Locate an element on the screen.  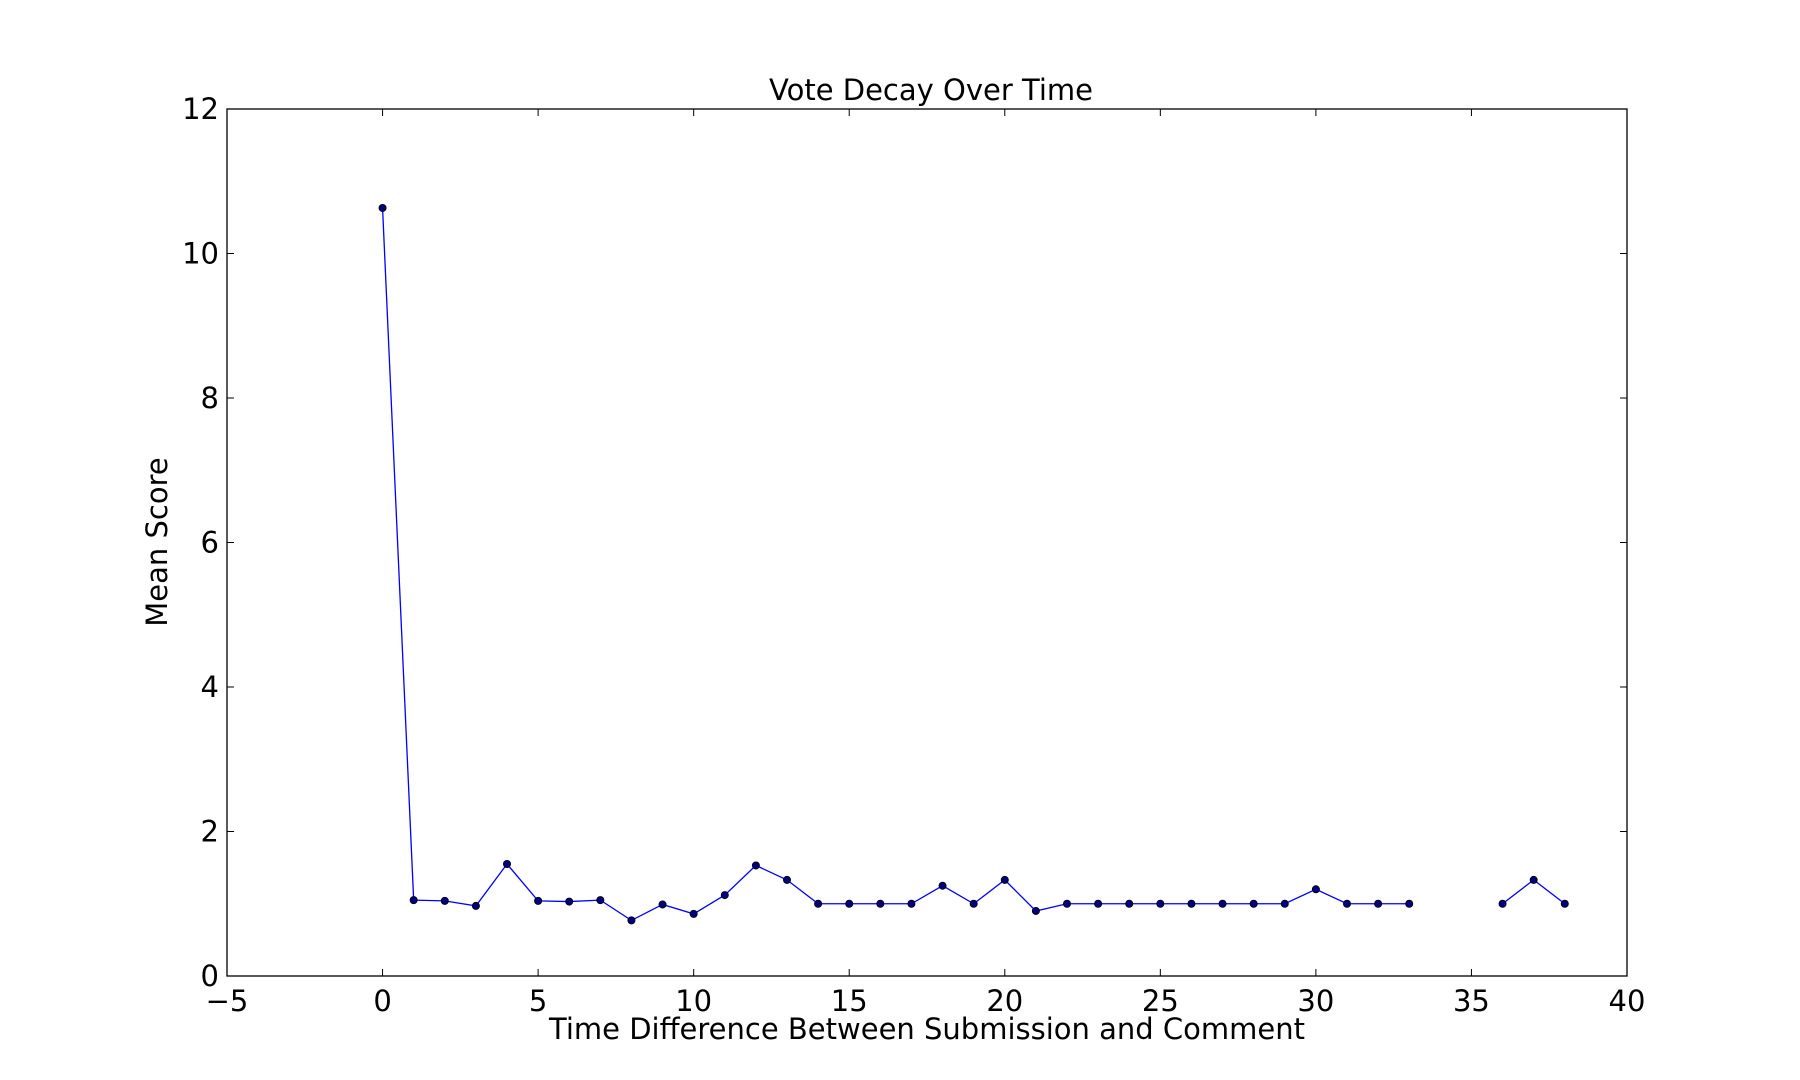
x-tick-label: 10 is located at coordinates (693, 1001).